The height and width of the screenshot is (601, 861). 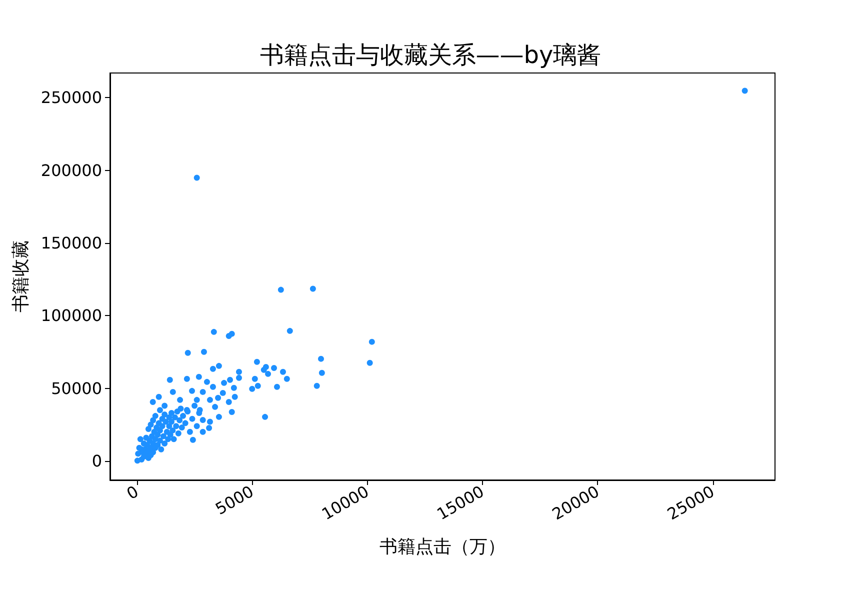 I want to click on y-tick-label: 0, so click(x=97, y=460).